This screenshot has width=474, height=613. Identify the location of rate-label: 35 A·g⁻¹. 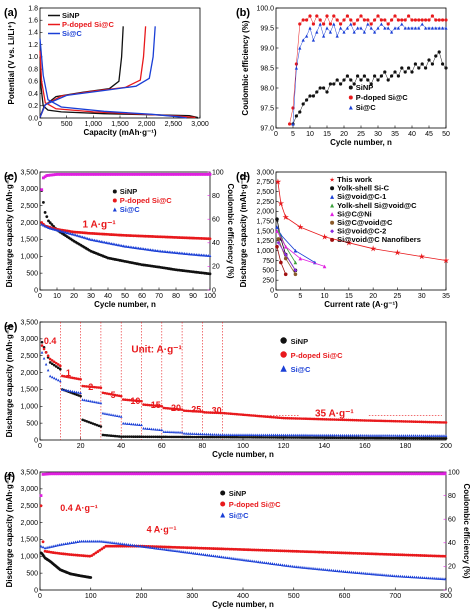
(334, 413).